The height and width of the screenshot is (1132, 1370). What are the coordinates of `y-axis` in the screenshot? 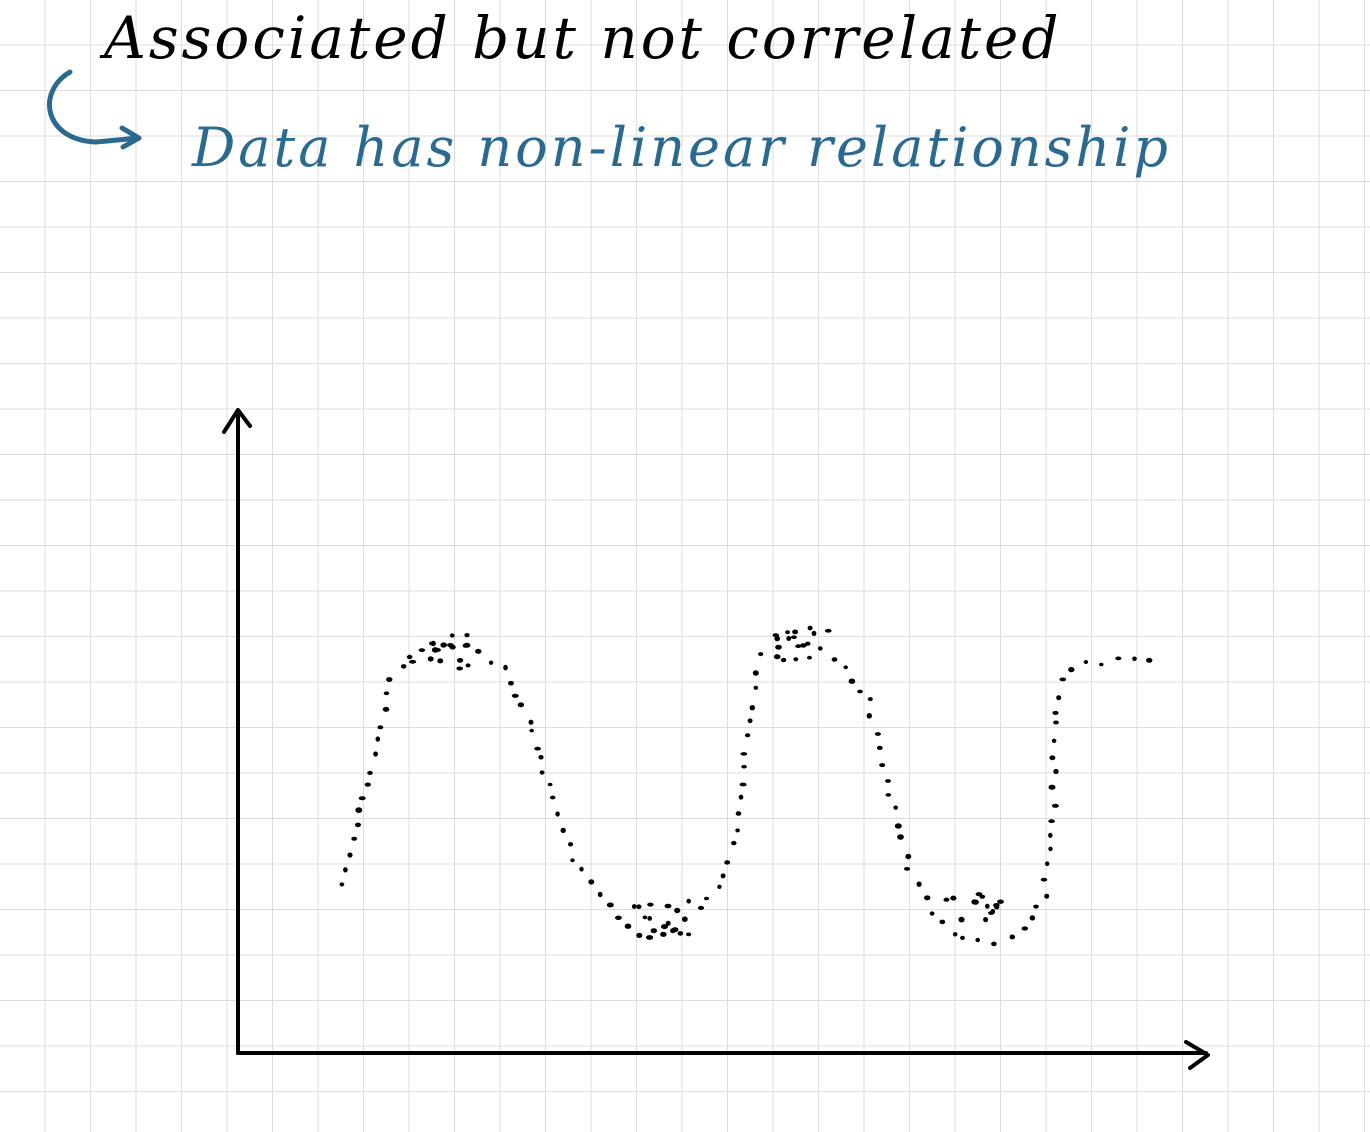 It's located at (237, 731).